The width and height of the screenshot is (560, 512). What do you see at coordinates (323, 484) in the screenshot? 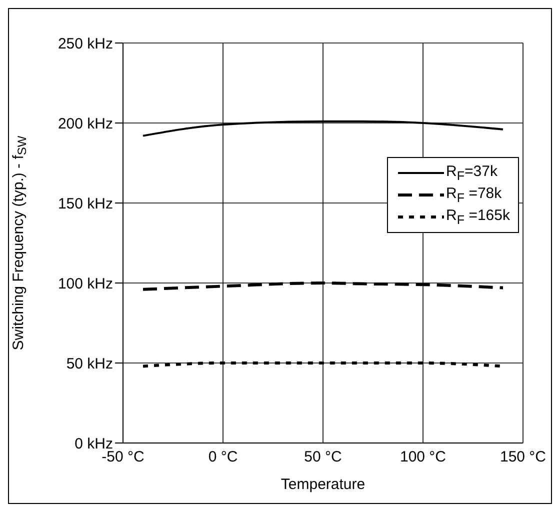
I see `x-axis-title: Temperature` at bounding box center [323, 484].